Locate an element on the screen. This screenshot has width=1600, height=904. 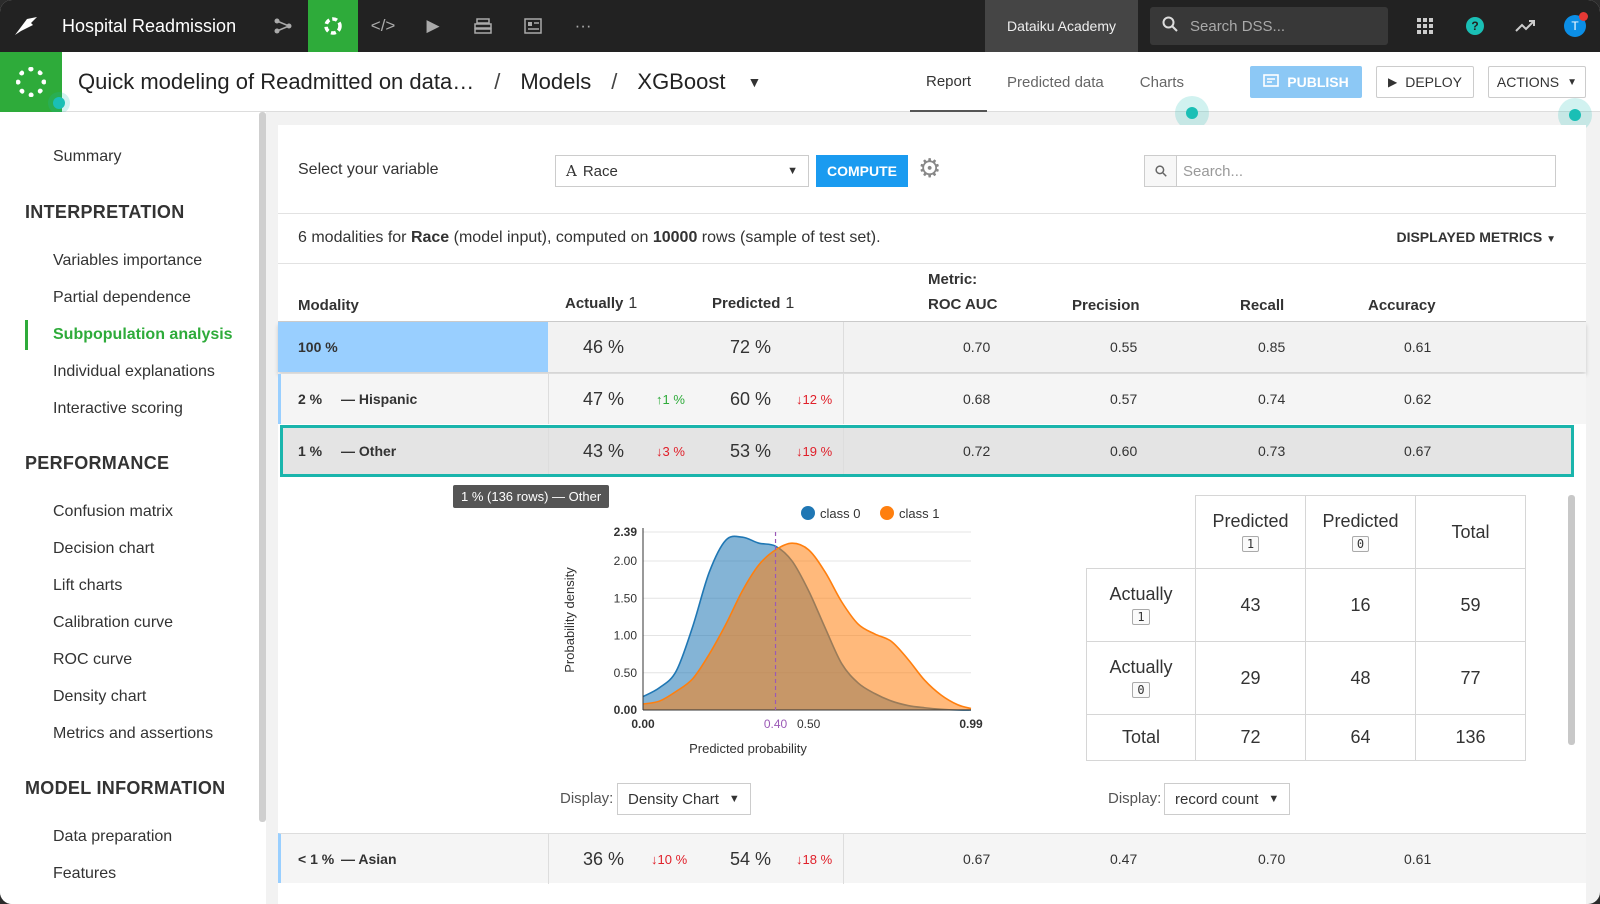
tab-predicted-data: Predicted data is located at coordinates (1055, 82).